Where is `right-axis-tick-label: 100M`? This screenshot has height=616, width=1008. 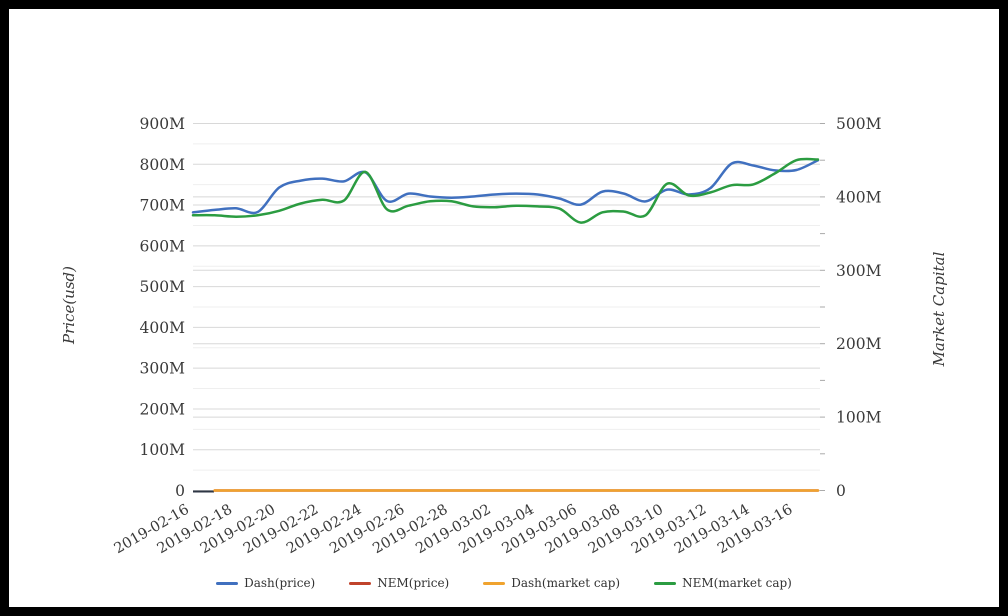
right-axis-tick-label: 100M is located at coordinates (859, 418).